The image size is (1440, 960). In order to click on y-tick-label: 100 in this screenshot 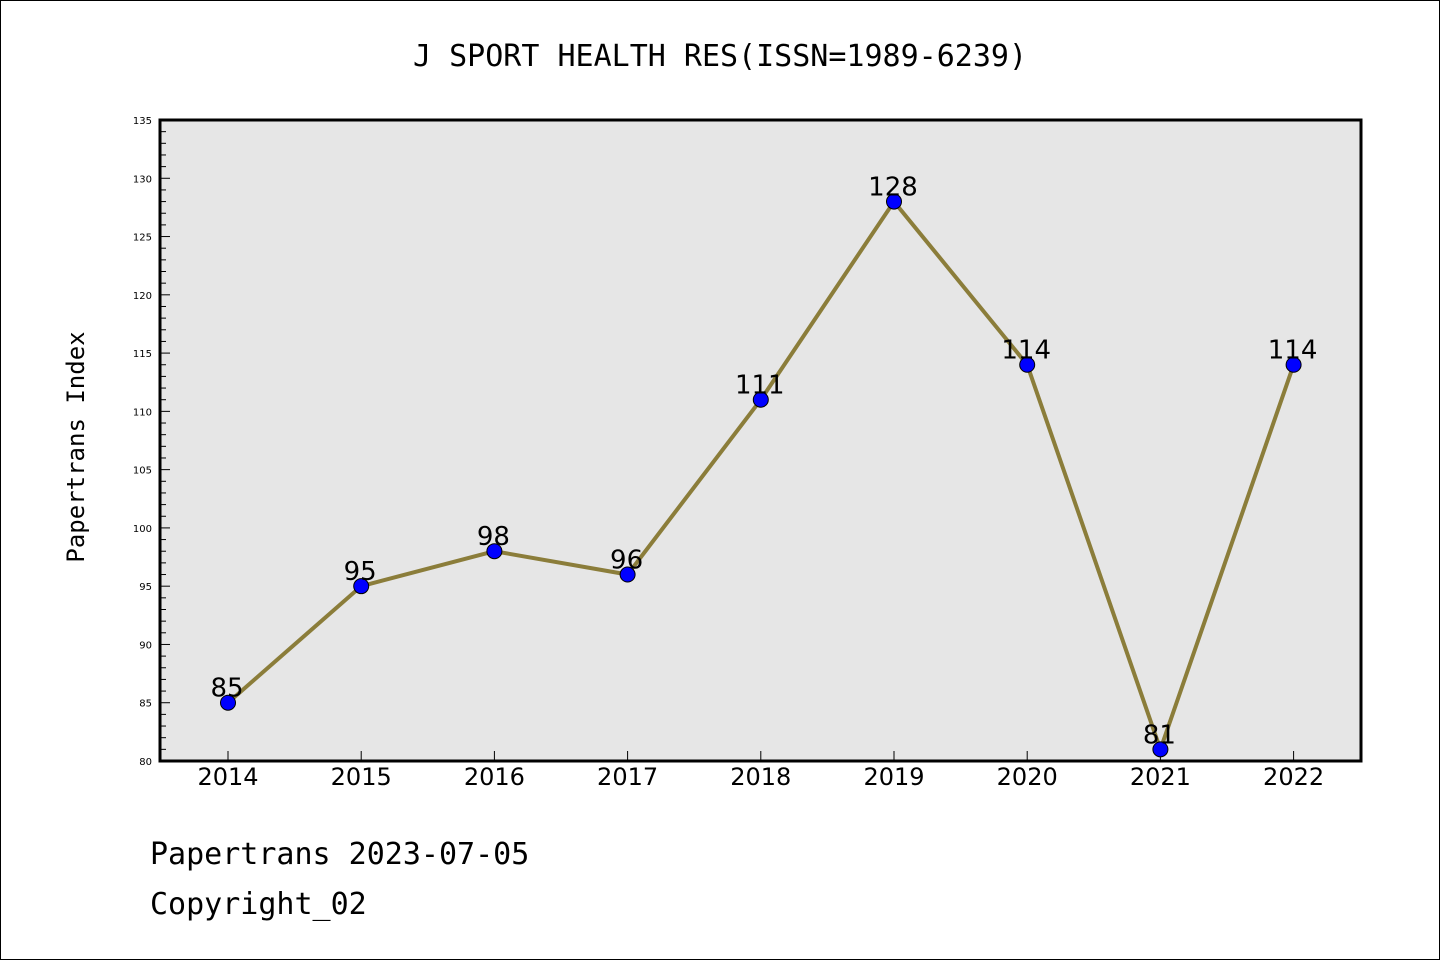, I will do `click(142, 529)`.